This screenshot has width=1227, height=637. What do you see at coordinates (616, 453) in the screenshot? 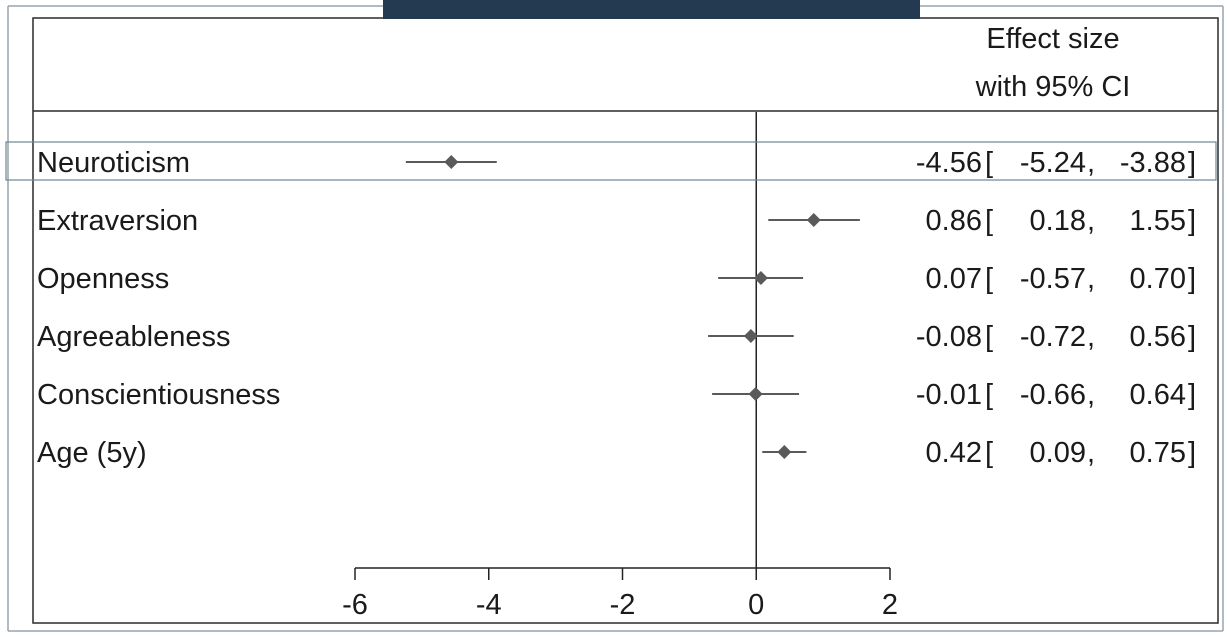
I see `forest-row: Age (5y) 0.42[0.09, 0.75]` at bounding box center [616, 453].